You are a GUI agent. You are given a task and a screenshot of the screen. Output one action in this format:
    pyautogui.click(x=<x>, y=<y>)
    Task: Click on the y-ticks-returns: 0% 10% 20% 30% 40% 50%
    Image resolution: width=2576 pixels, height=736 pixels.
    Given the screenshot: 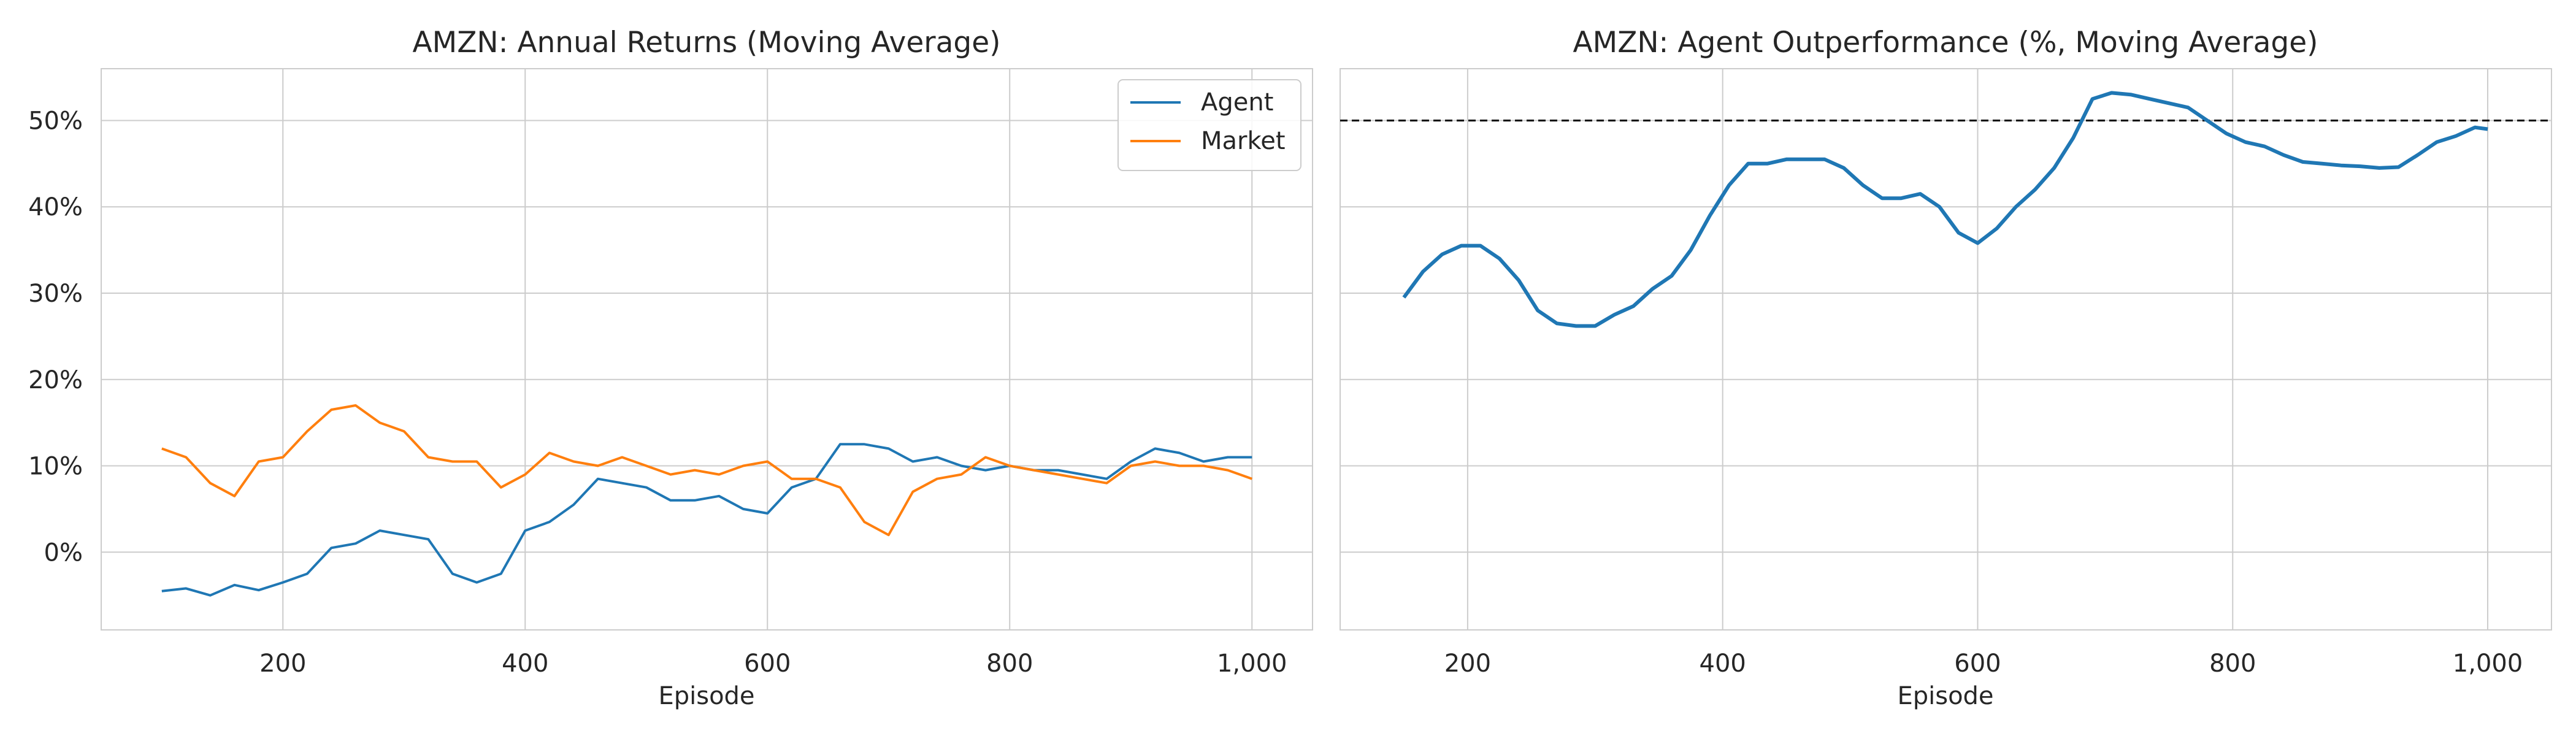 What is the action you would take?
    pyautogui.click(x=55, y=337)
    